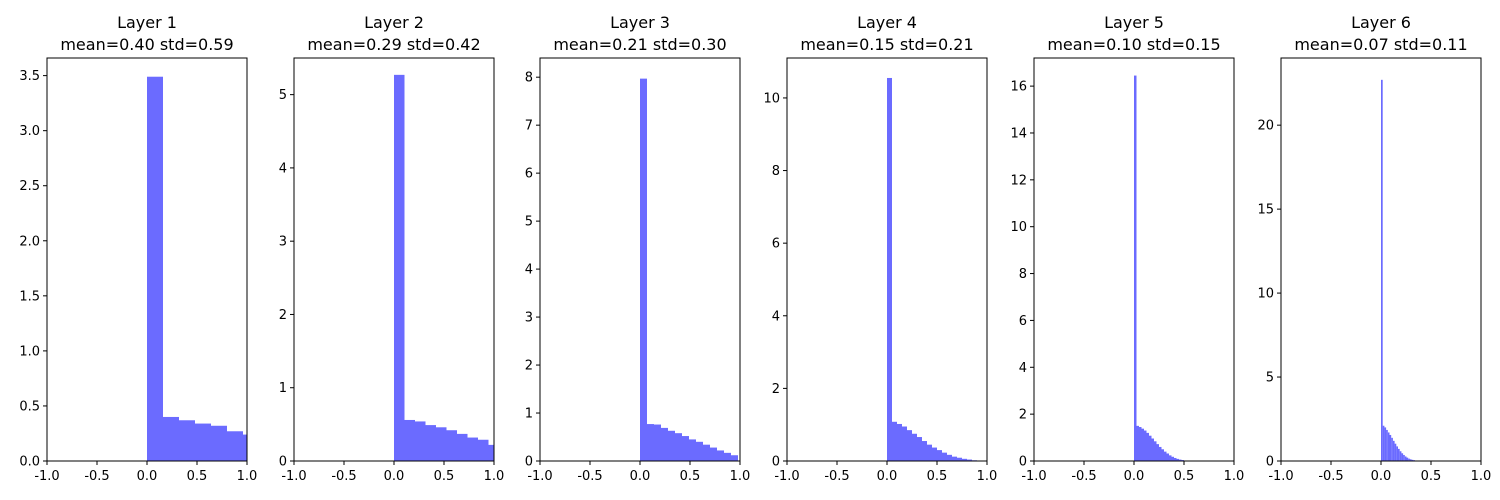 The height and width of the screenshot is (500, 1500). I want to click on y-tick-label: 7, so click(529, 126).